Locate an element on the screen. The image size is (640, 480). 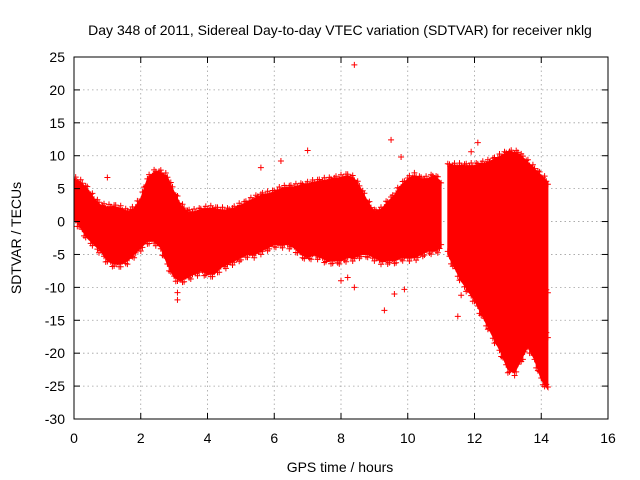
x-tick-label: 10 is located at coordinates (408, 438).